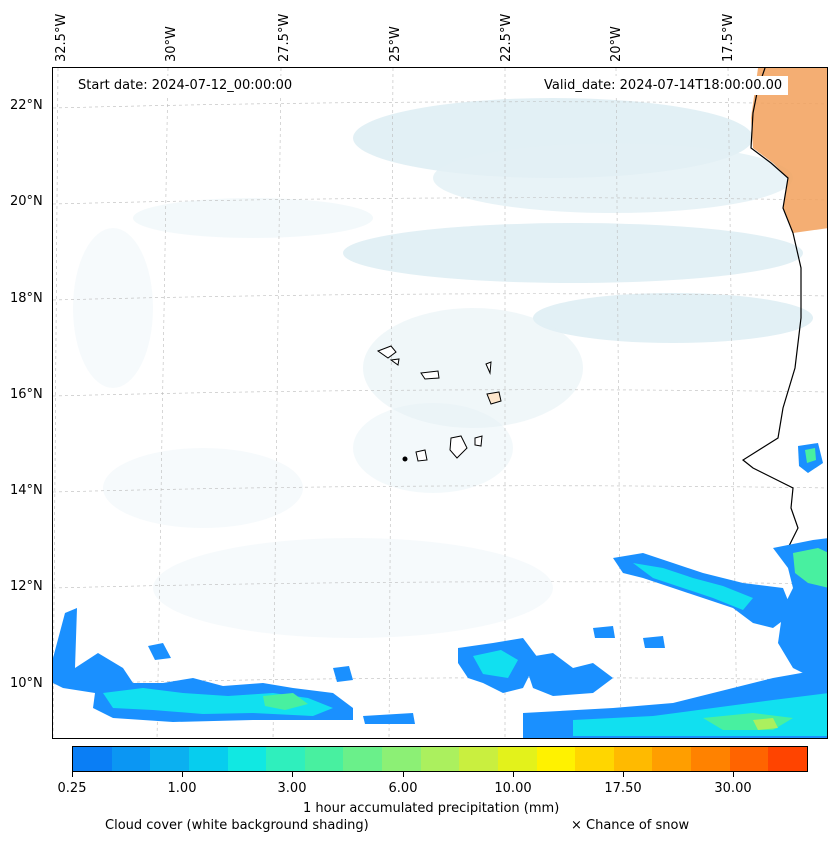 The width and height of the screenshot is (837, 844). Describe the element at coordinates (26, 586) in the screenshot. I see `lat-label-12n: 12°N` at that location.